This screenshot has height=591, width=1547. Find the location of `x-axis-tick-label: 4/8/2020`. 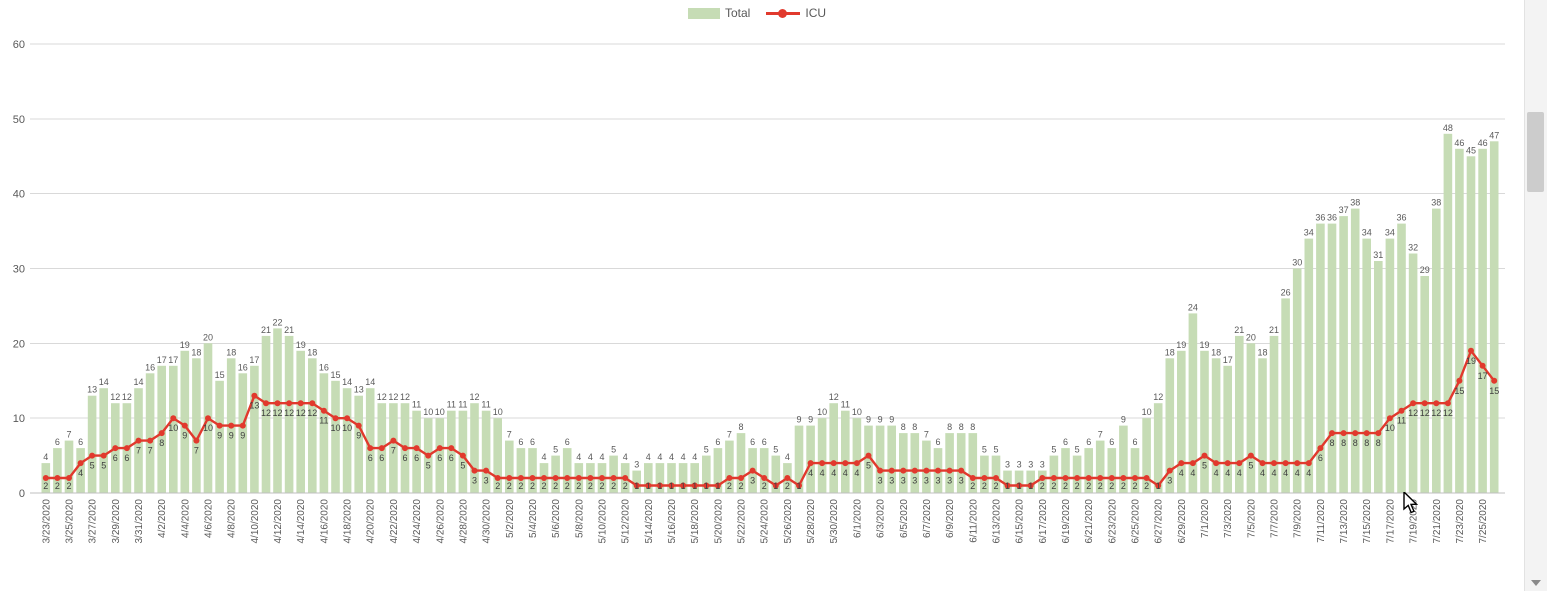

x-axis-tick-label: 4/8/2020 is located at coordinates (232, 518).